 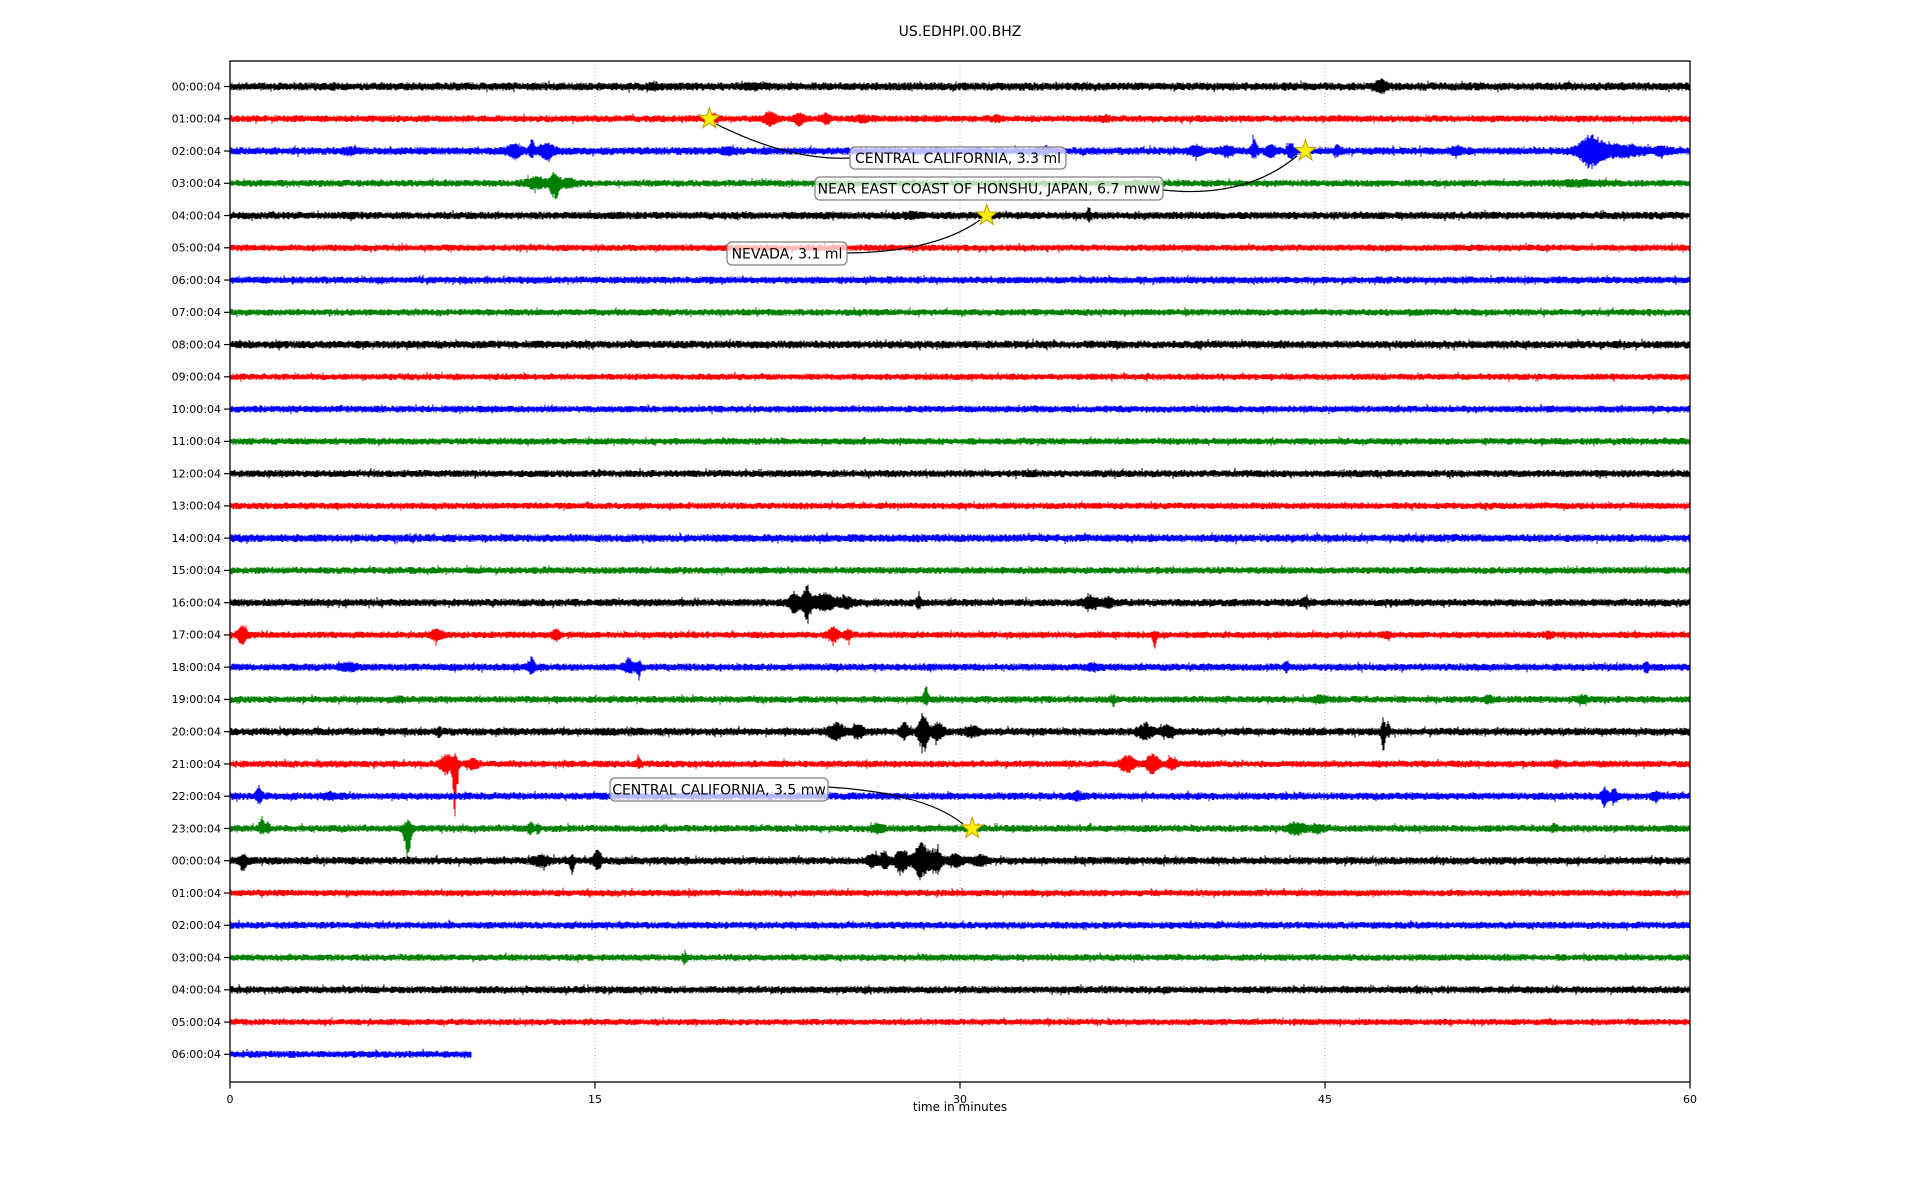 What do you see at coordinates (196, 893) in the screenshot?
I see `y-tick-label-25: 01:00:04` at bounding box center [196, 893].